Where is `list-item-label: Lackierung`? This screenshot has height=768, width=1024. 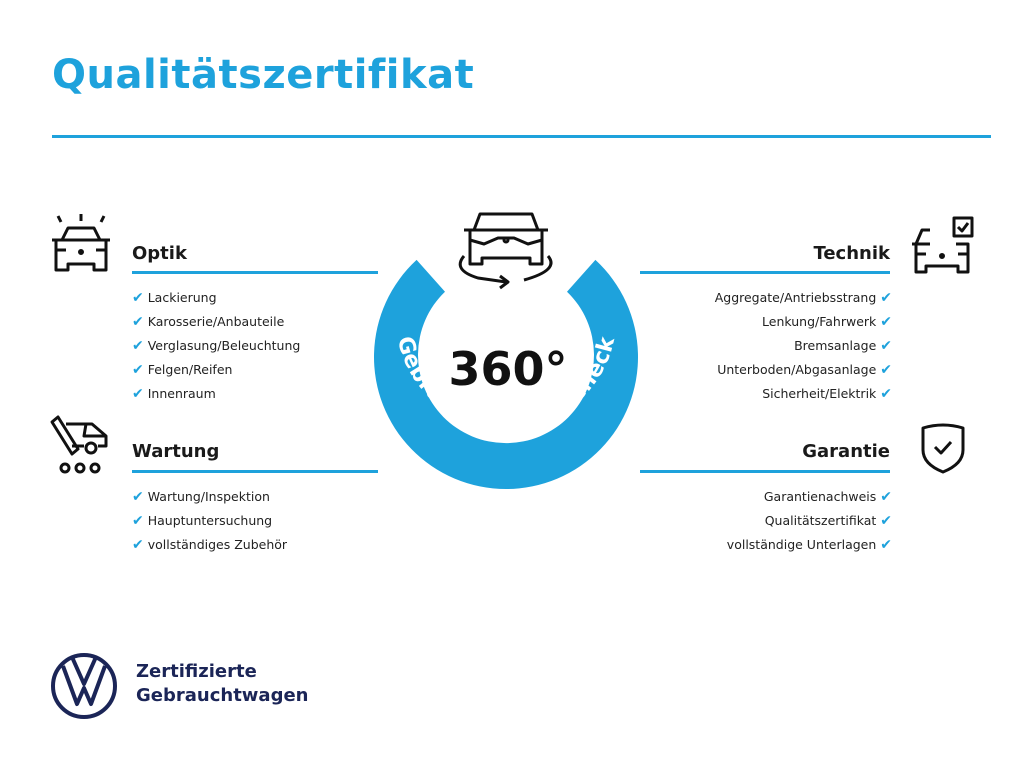 list-item-label: Lackierung is located at coordinates (182, 297).